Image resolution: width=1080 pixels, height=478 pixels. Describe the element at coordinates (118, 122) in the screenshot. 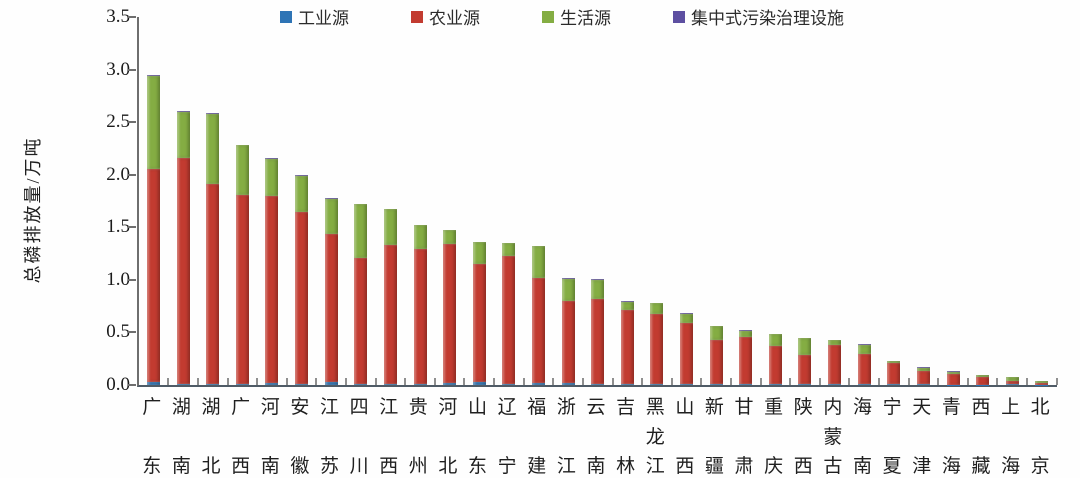

I see `y-tick-label: 2.5` at that location.